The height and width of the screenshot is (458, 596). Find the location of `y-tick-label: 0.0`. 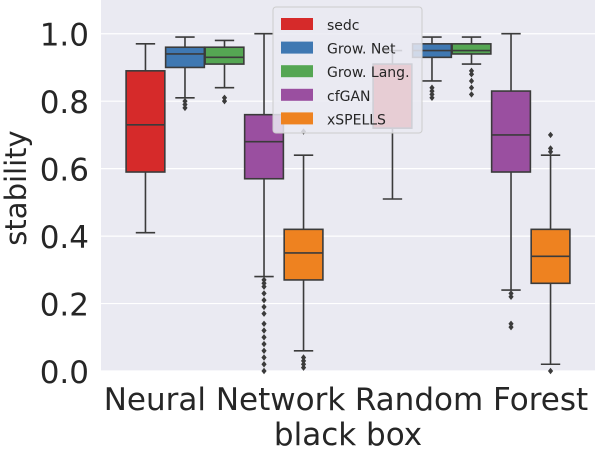

y-tick-label: 0.0 is located at coordinates (64, 373).